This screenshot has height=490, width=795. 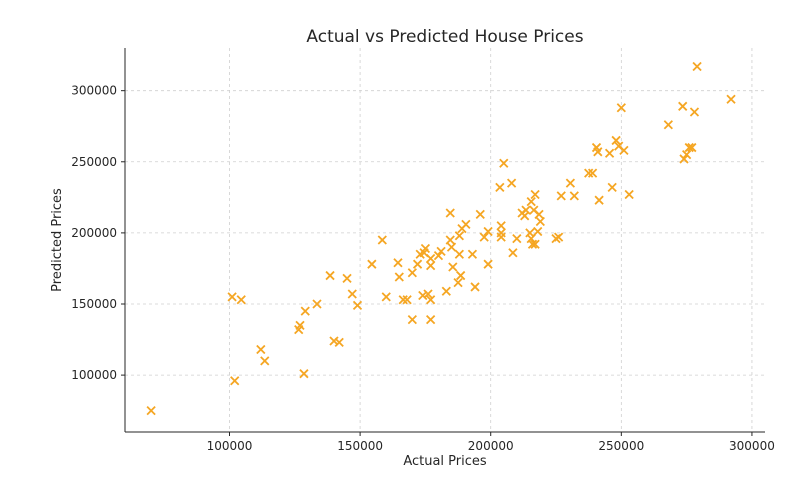 What do you see at coordinates (360, 446) in the screenshot?
I see `x-tick-label: 150000` at bounding box center [360, 446].